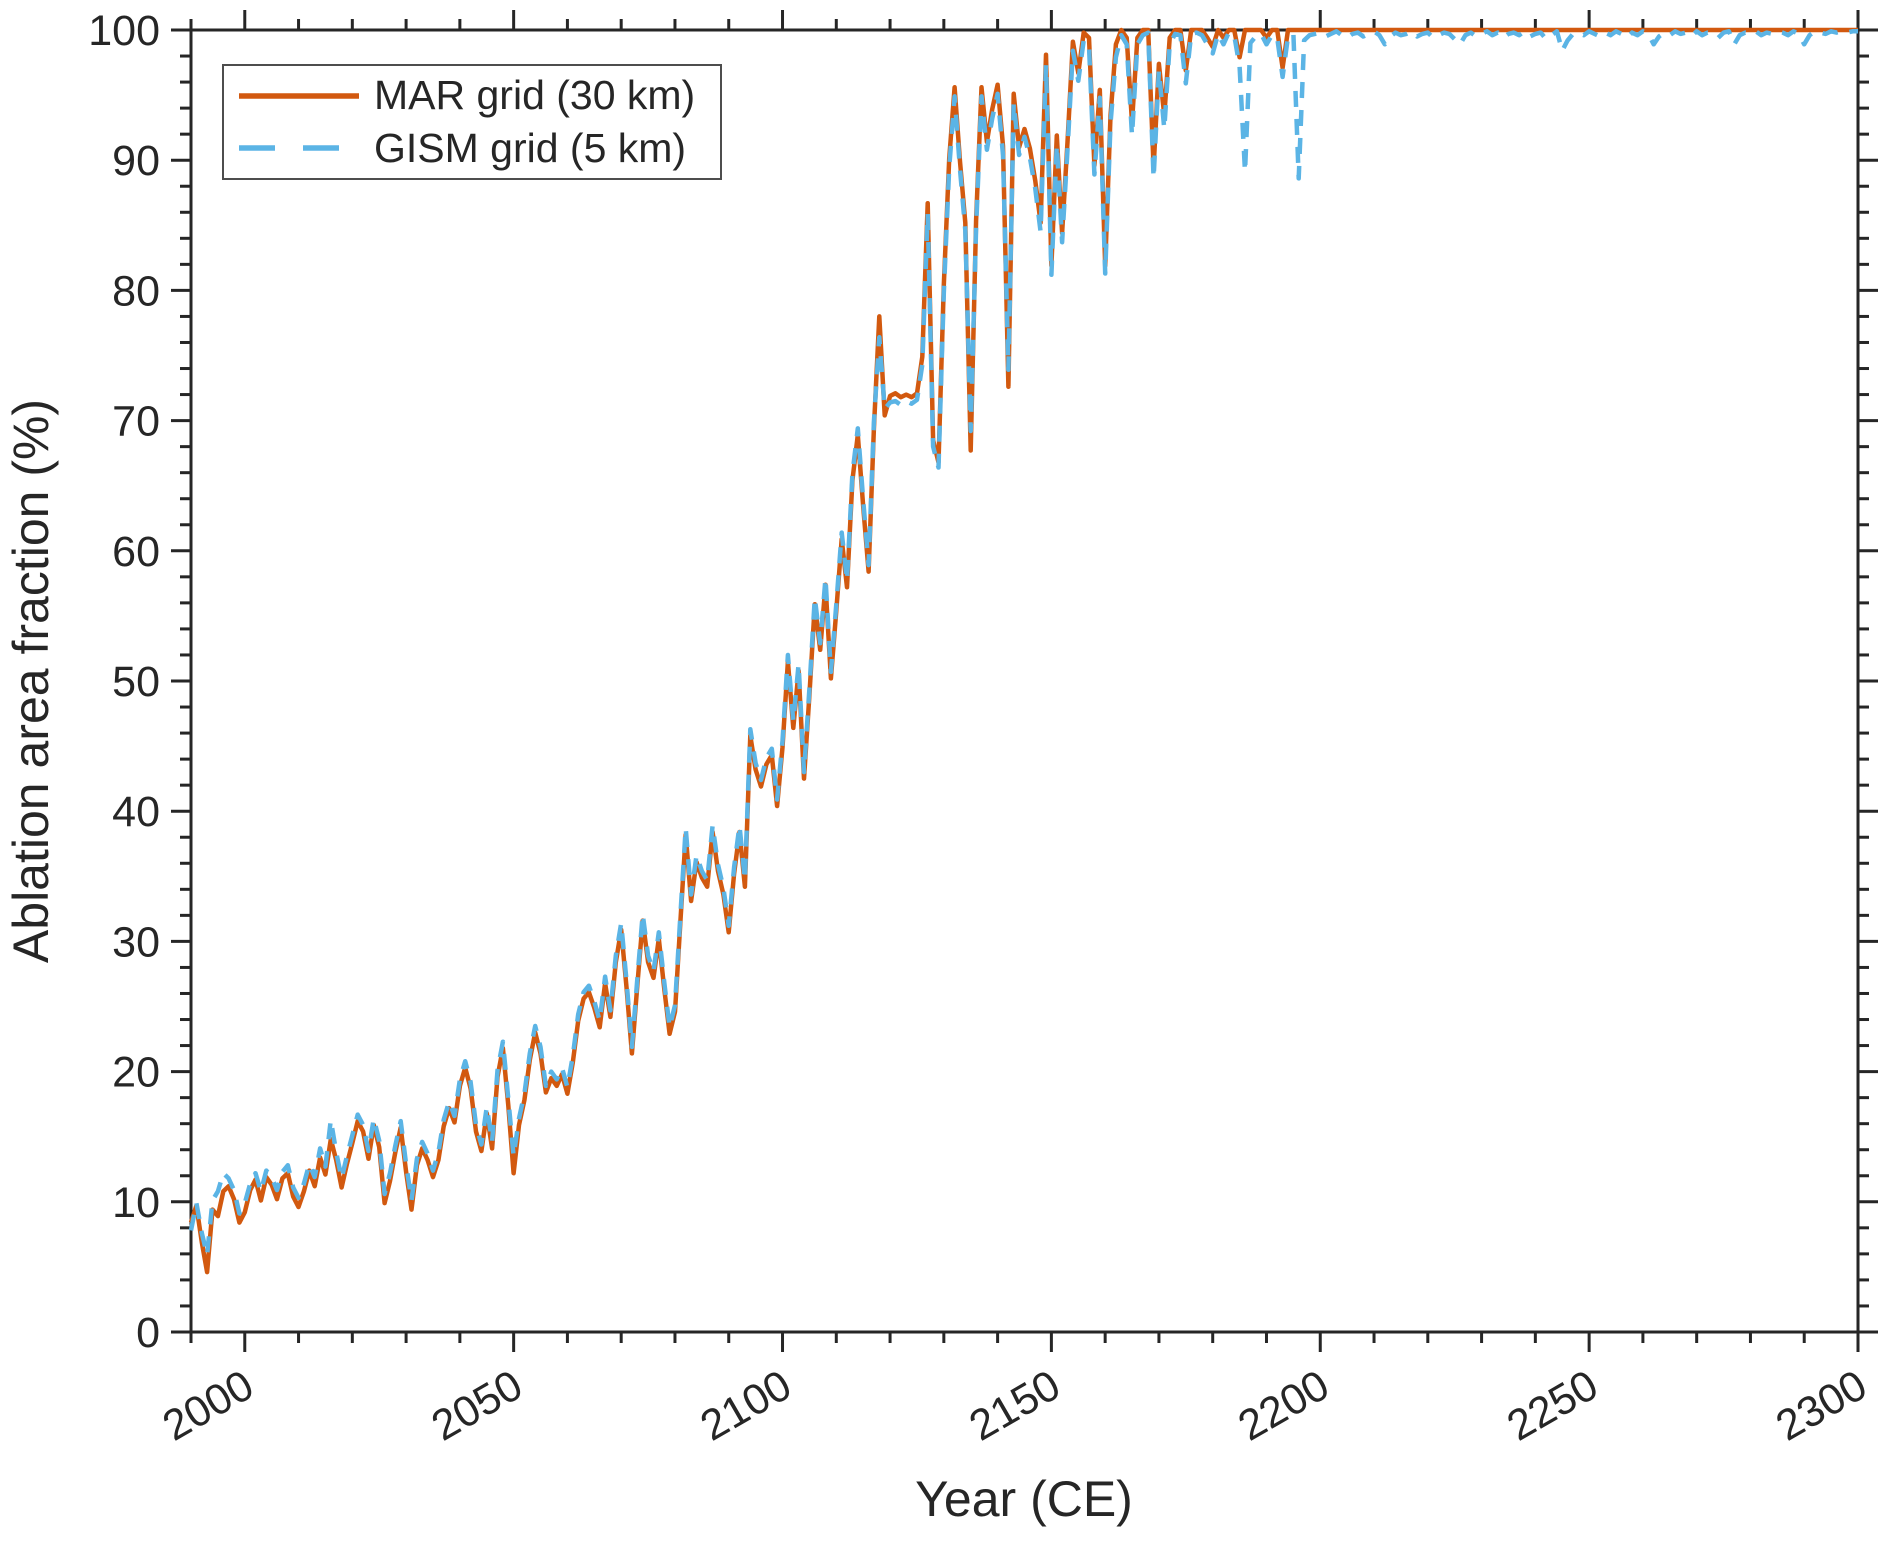  I want to click on legend-label-mar: MAR grid (30 km), so click(535, 95).